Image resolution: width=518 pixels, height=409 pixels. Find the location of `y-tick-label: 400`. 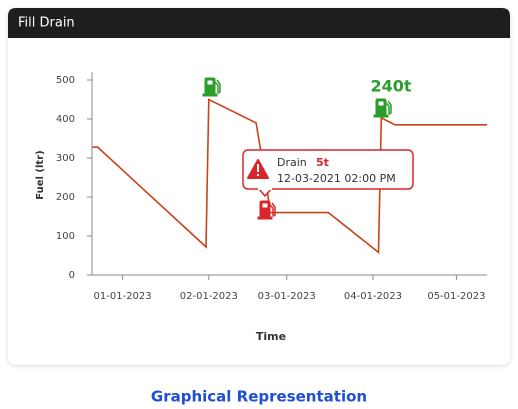

y-tick-label: 400 is located at coordinates (65, 119).